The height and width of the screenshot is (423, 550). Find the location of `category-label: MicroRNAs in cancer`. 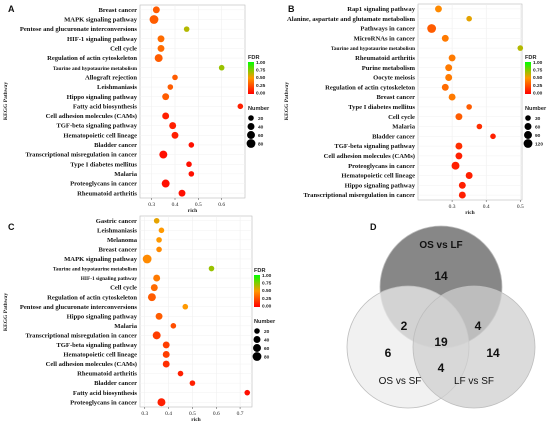

category-label: MicroRNAs in cancer is located at coordinates (384, 38).